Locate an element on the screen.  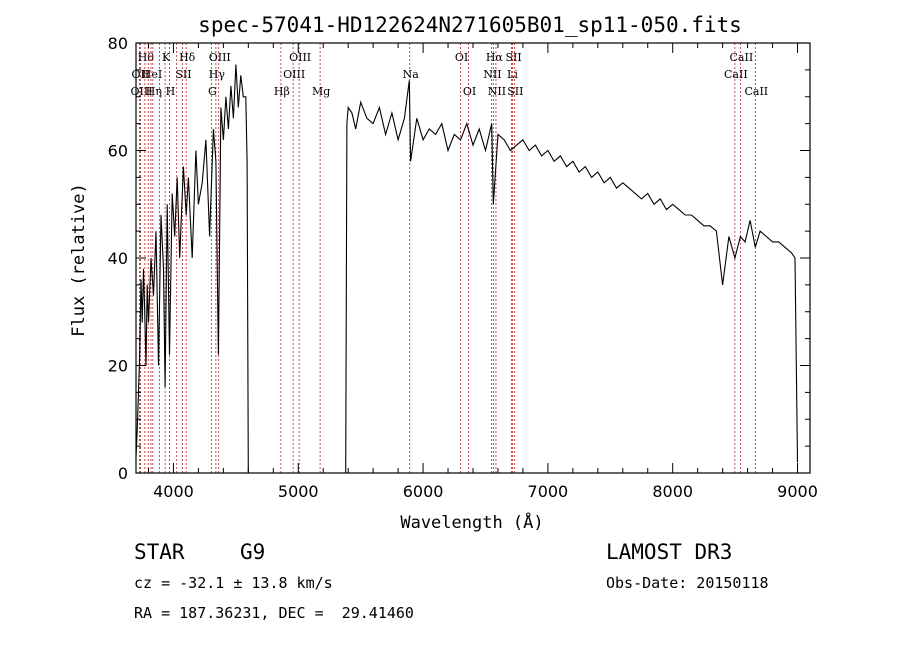
spectral-line-label: H is located at coordinates (171, 91).